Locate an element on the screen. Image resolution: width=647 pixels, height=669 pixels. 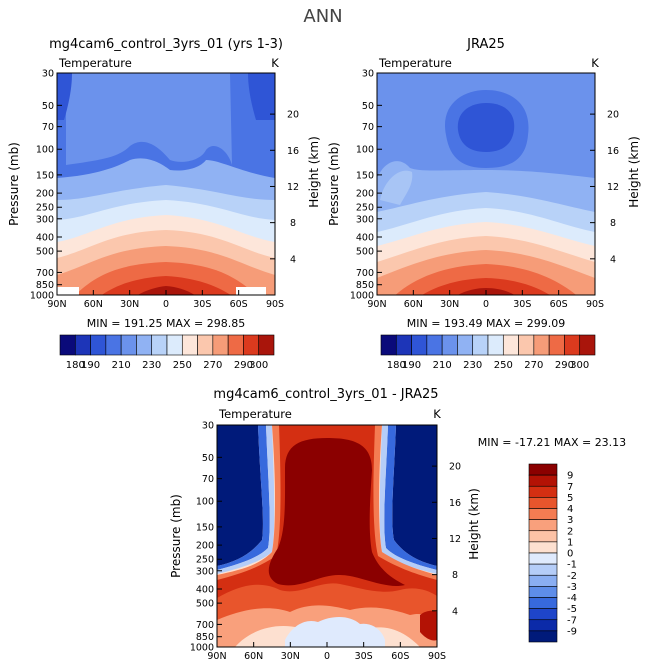
height-tick-label: 8 is located at coordinates (455, 575).